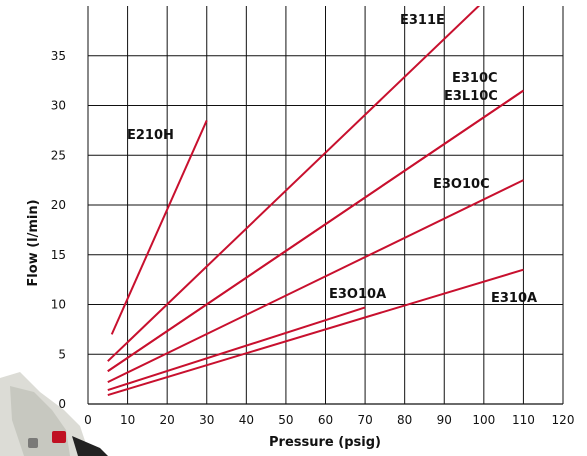  What do you see at coordinates (58, 56) in the screenshot?
I see `y-tick-35: 35` at bounding box center [58, 56].